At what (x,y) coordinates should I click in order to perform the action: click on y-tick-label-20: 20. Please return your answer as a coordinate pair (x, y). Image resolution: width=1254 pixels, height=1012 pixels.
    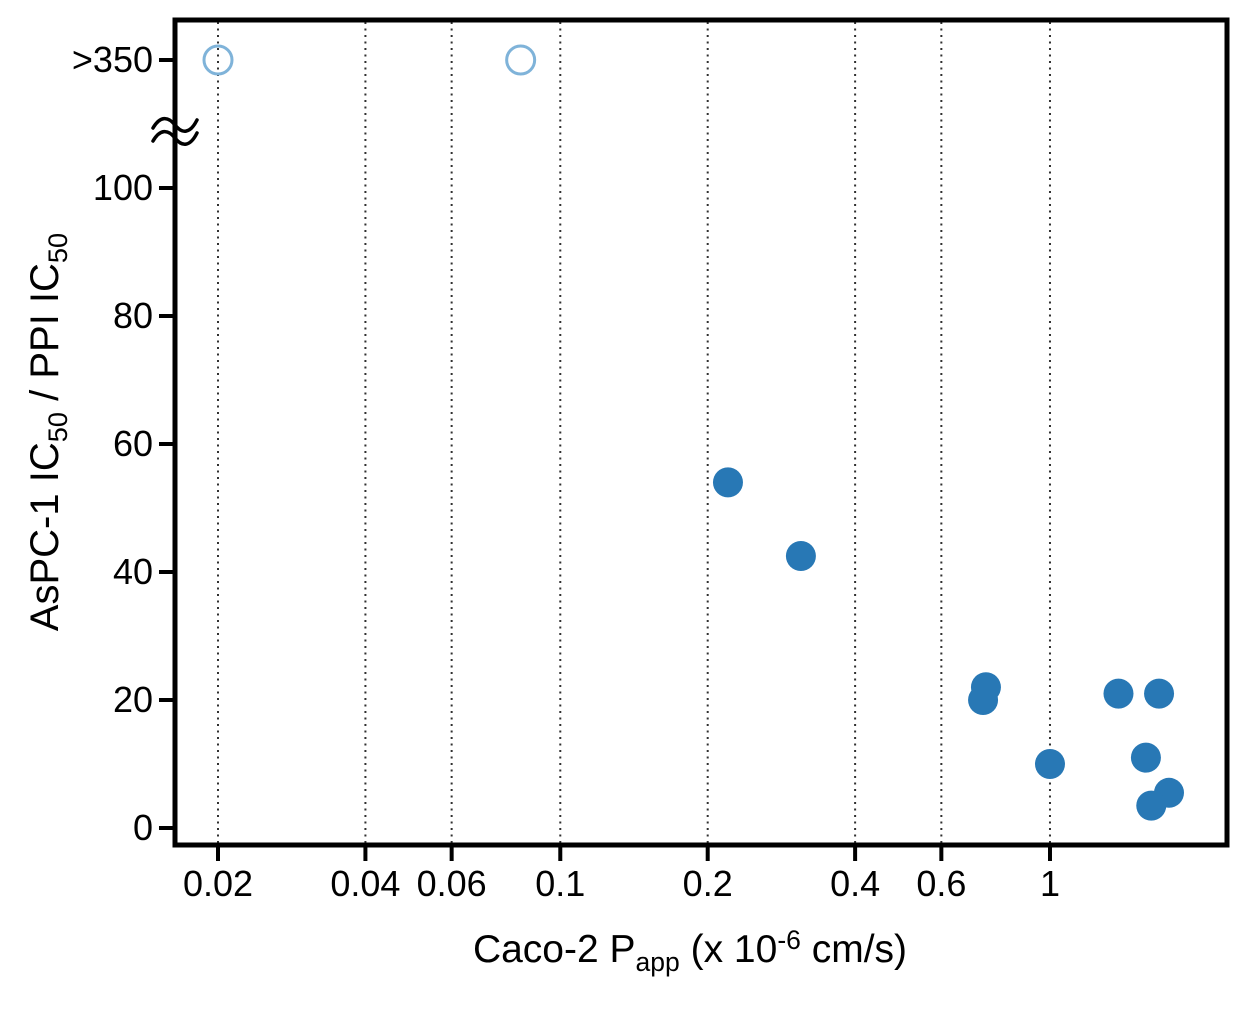
    Looking at the image, I should click on (133, 699).